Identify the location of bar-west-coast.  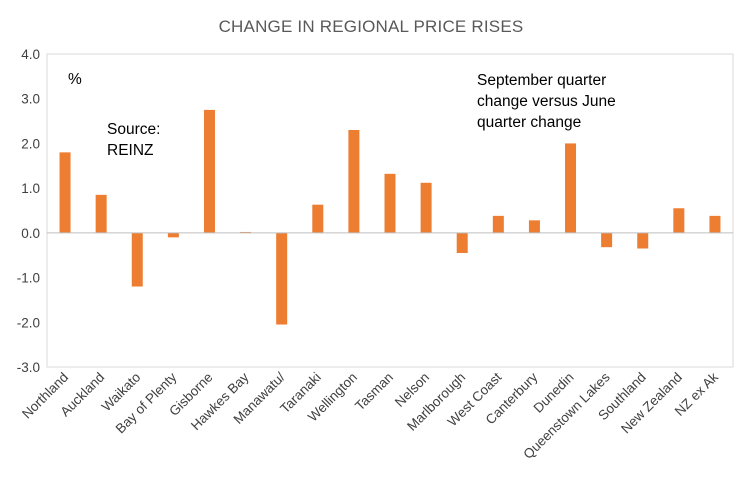
(498, 224).